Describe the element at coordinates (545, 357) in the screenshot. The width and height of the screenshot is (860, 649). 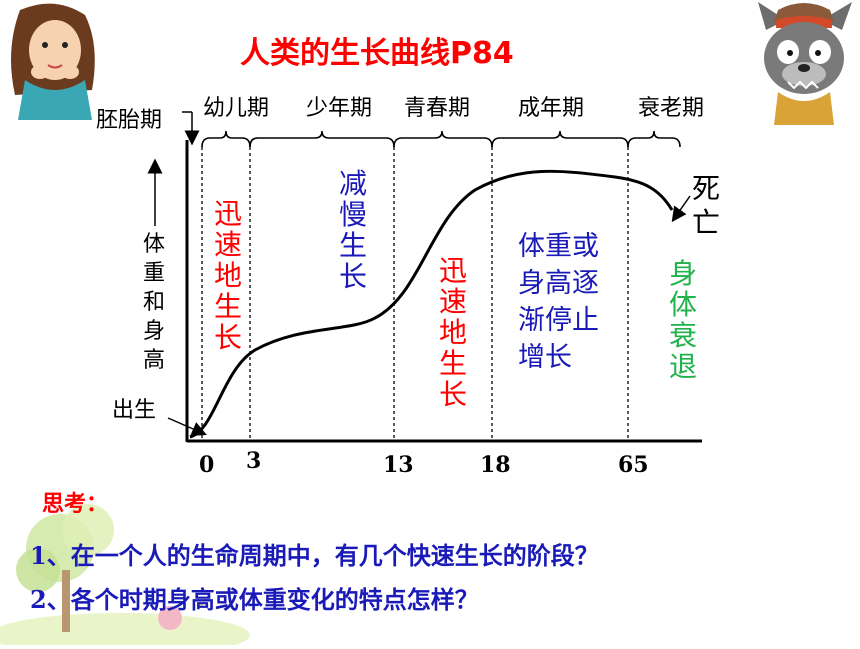
I see `adulthood-note-line: 增长` at that location.